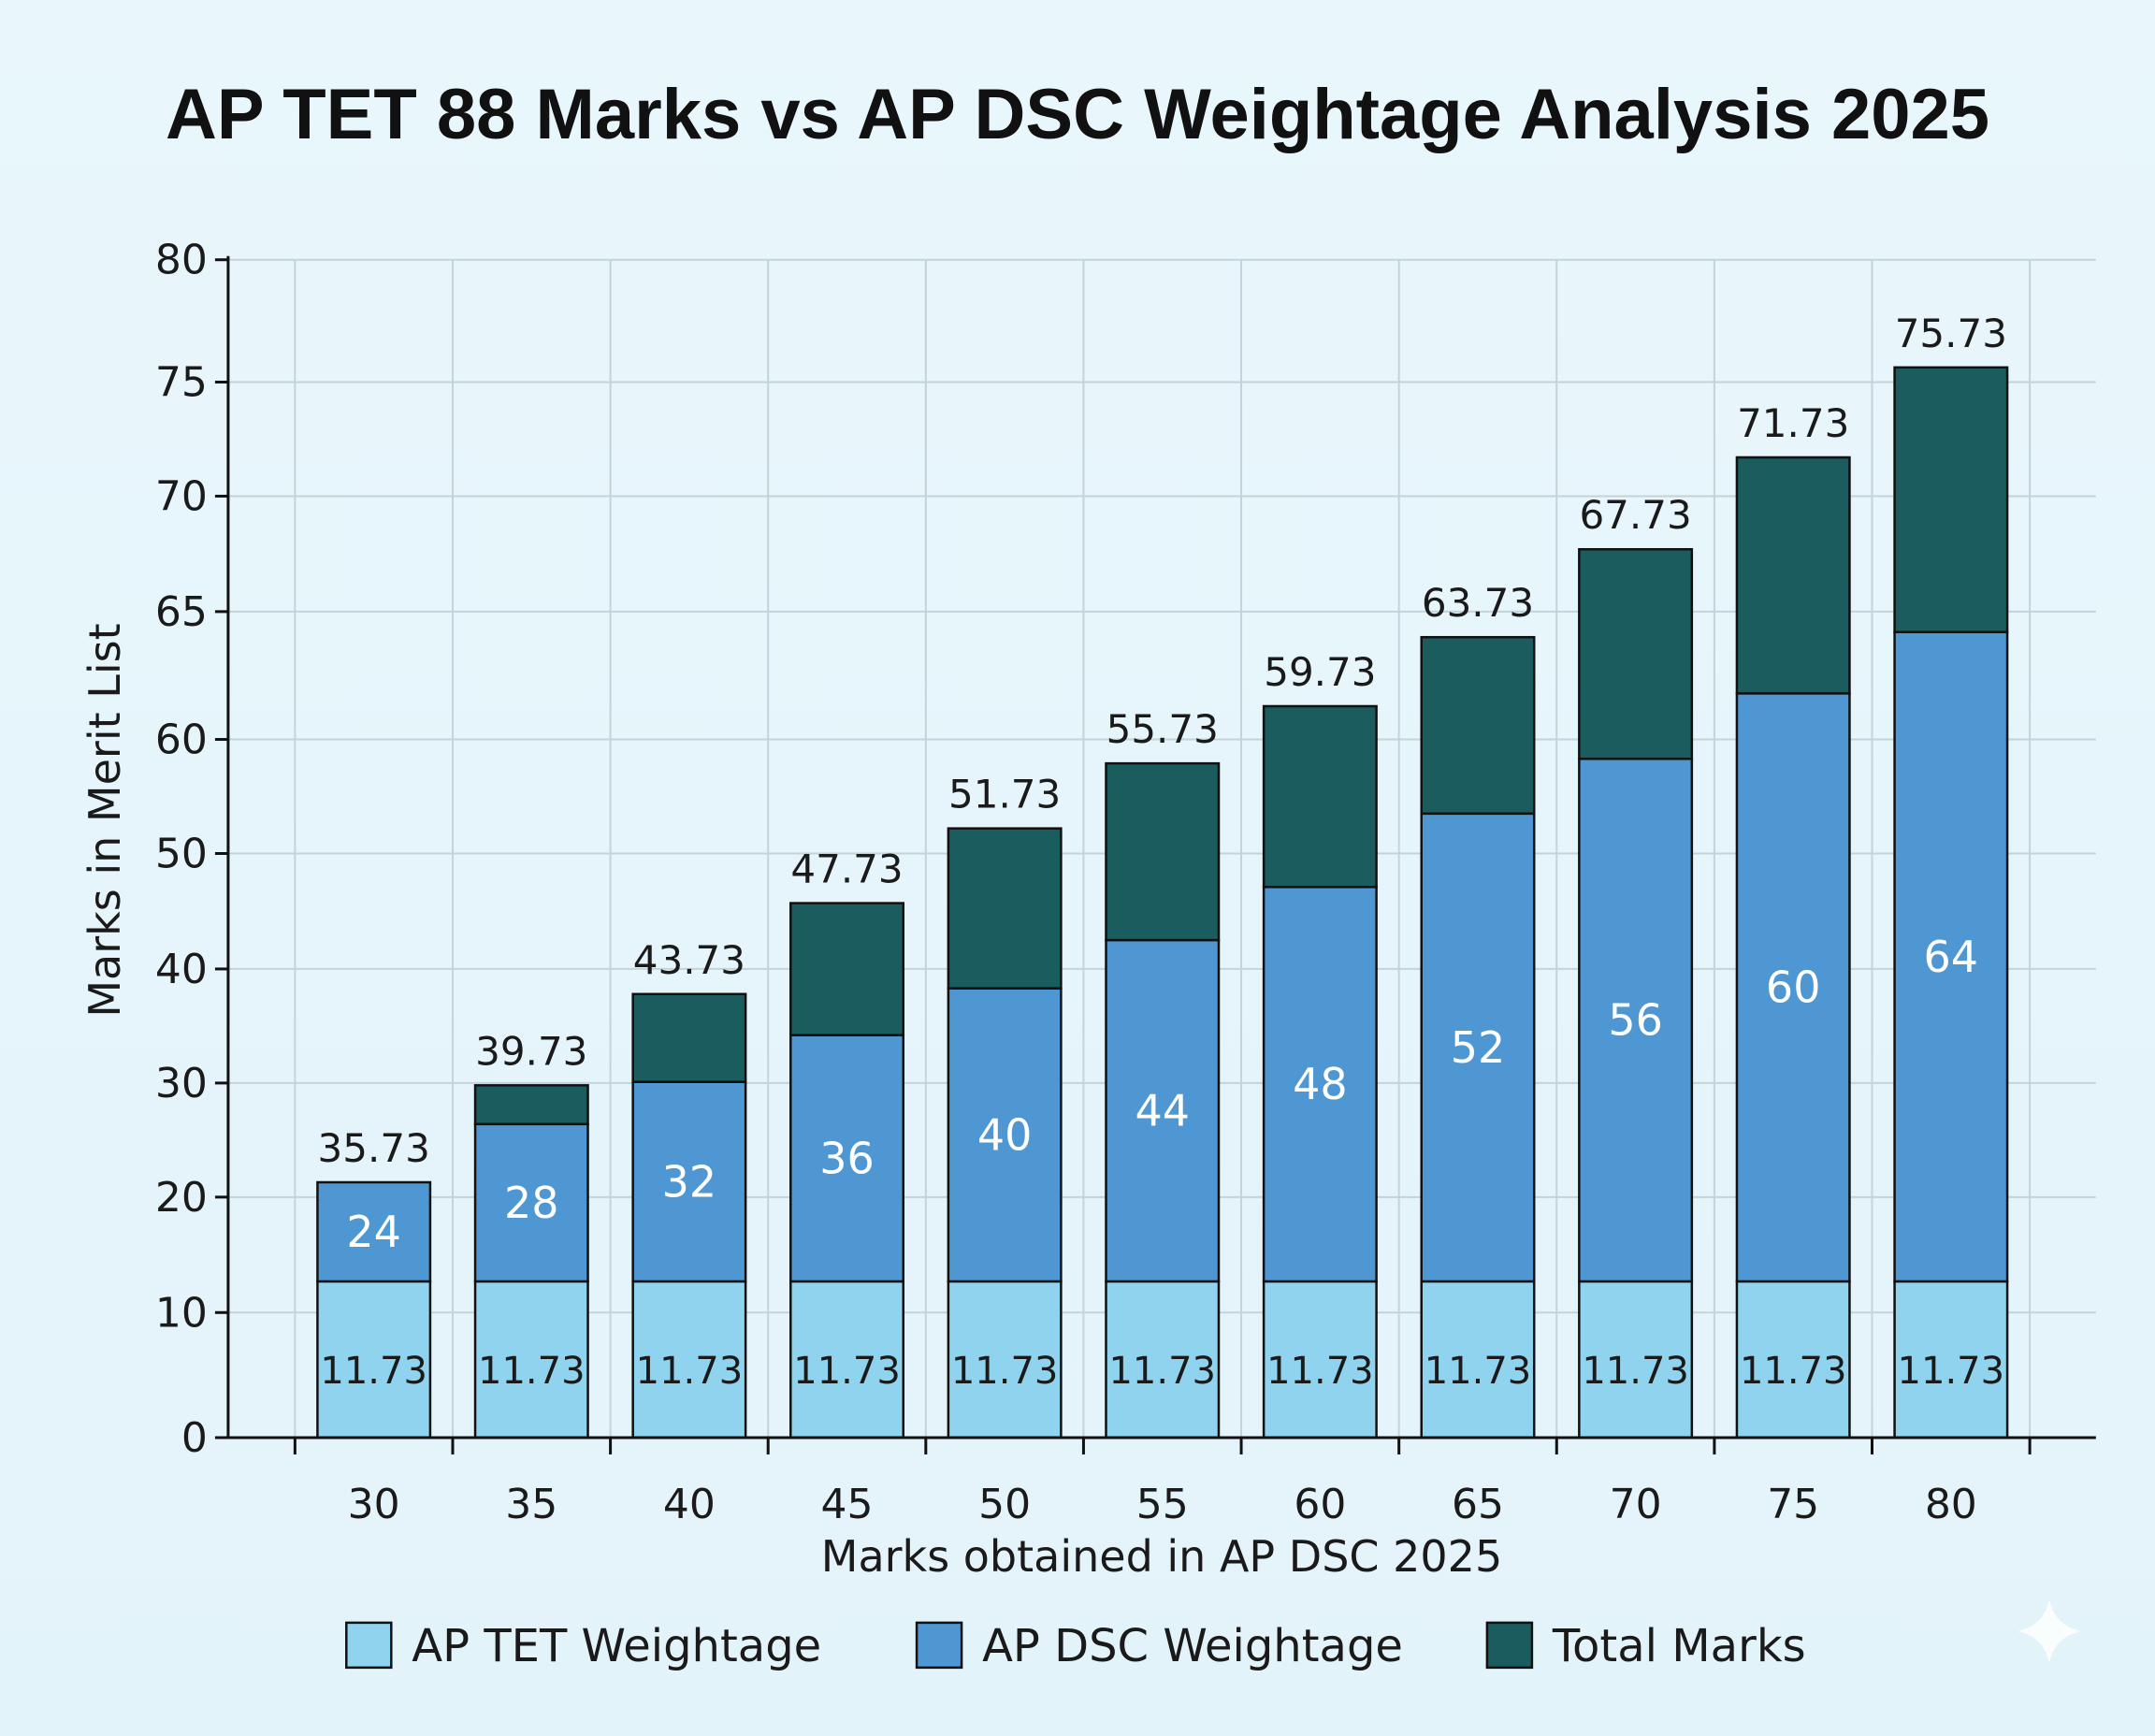 Image resolution: width=2155 pixels, height=1736 pixels. What do you see at coordinates (1163, 1111) in the screenshot?
I see `dsc-value-label: 44` at bounding box center [1163, 1111].